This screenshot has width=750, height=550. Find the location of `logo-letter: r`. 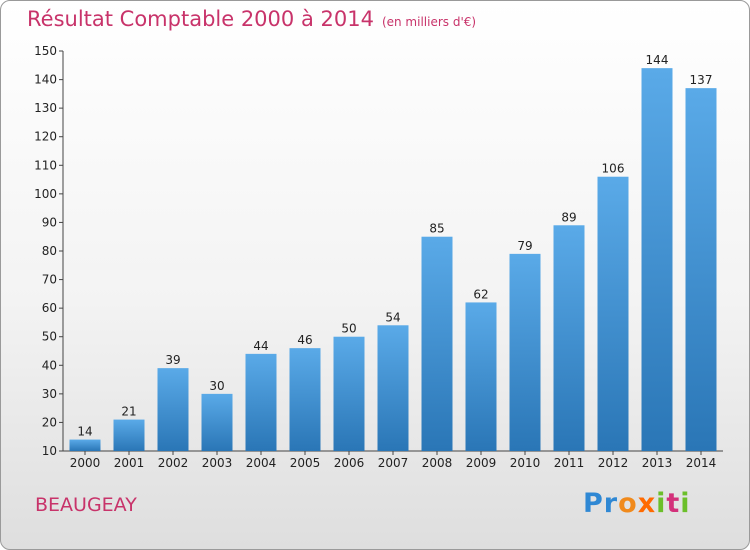

logo-letter: r is located at coordinates (611, 503).